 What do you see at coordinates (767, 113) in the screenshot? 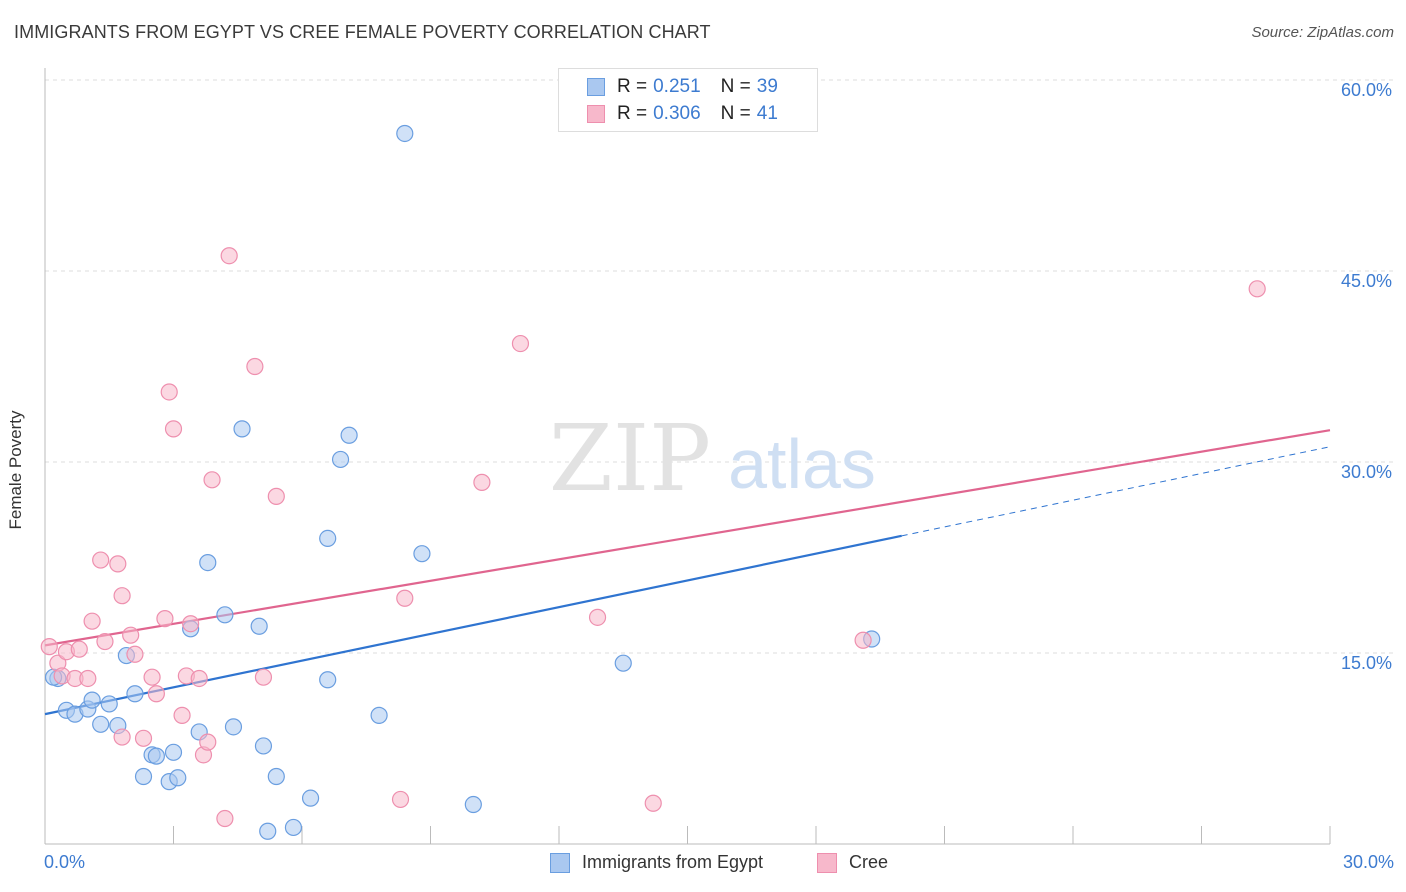
I see `legend-n-value: 41` at bounding box center [767, 113].